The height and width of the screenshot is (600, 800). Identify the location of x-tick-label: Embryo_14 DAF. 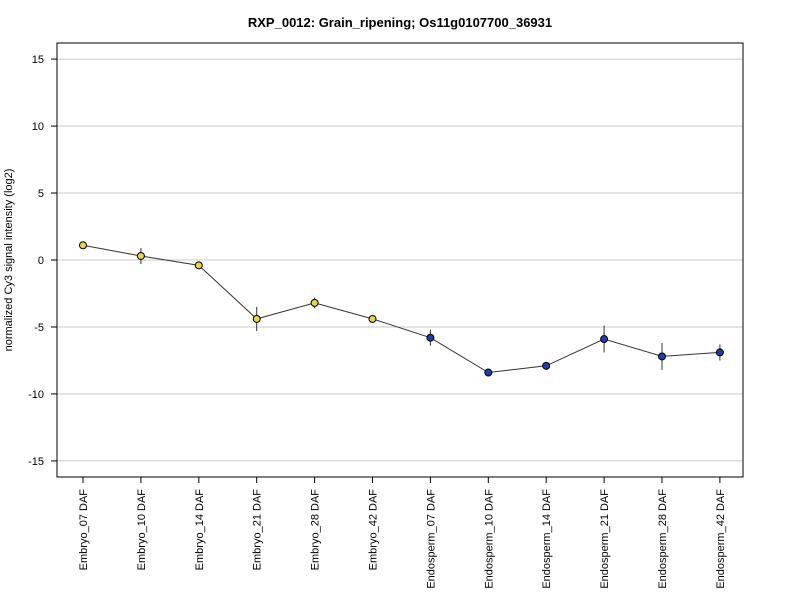
(200, 530).